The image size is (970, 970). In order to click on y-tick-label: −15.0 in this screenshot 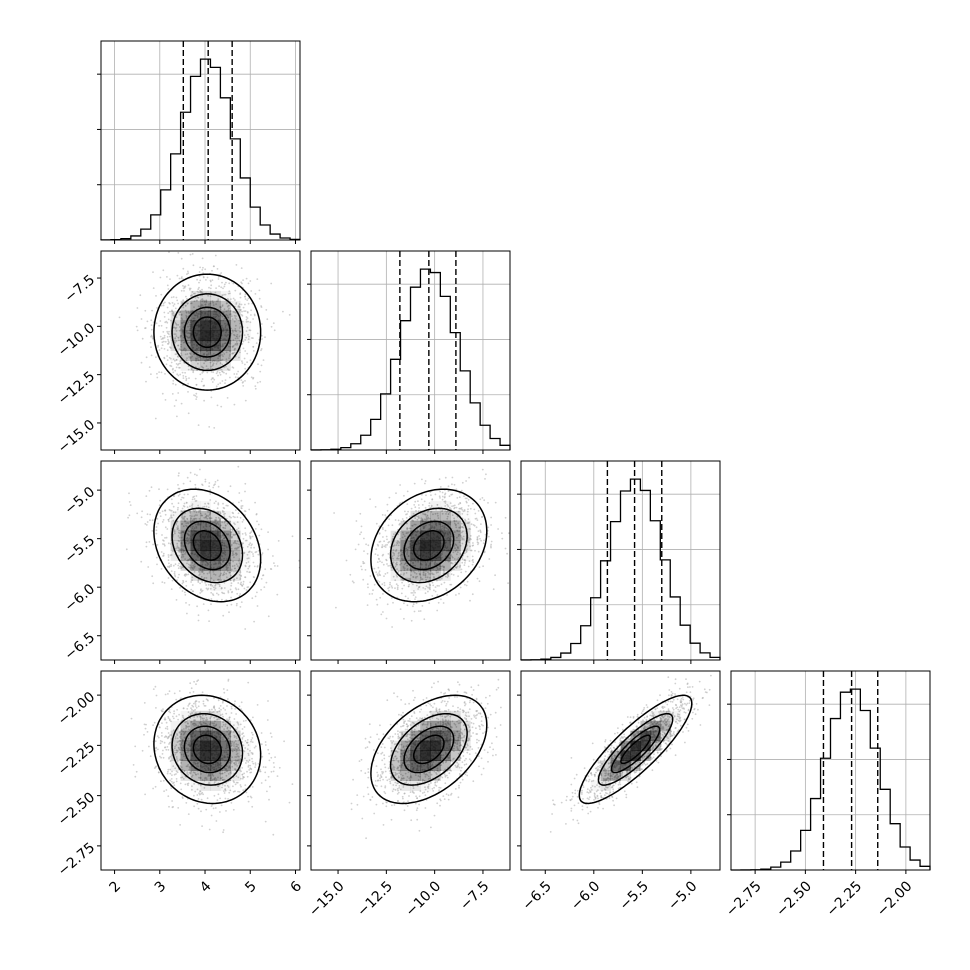, I will do `click(76, 437)`.